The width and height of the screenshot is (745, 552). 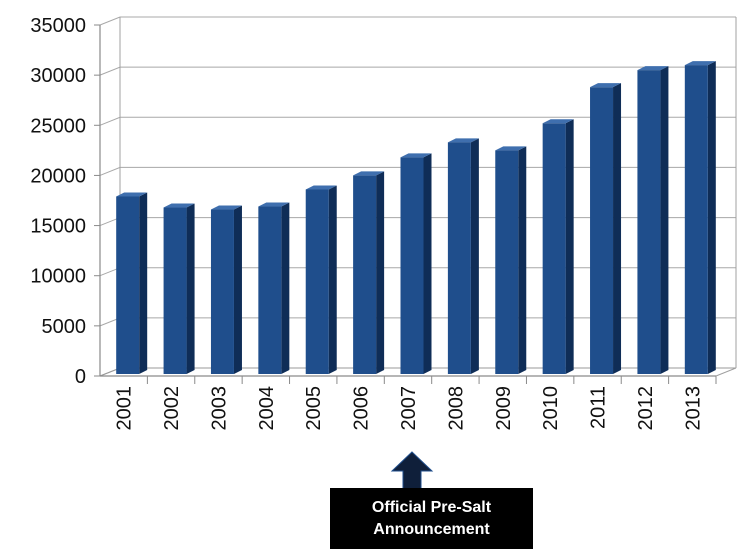 What do you see at coordinates (693, 408) in the screenshot?
I see `x-tick-label: 2013` at bounding box center [693, 408].